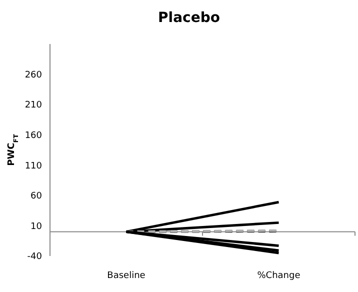 The height and width of the screenshot is (292, 358). What do you see at coordinates (189, 18) in the screenshot?
I see `chart-title: Placebo` at bounding box center [189, 18].